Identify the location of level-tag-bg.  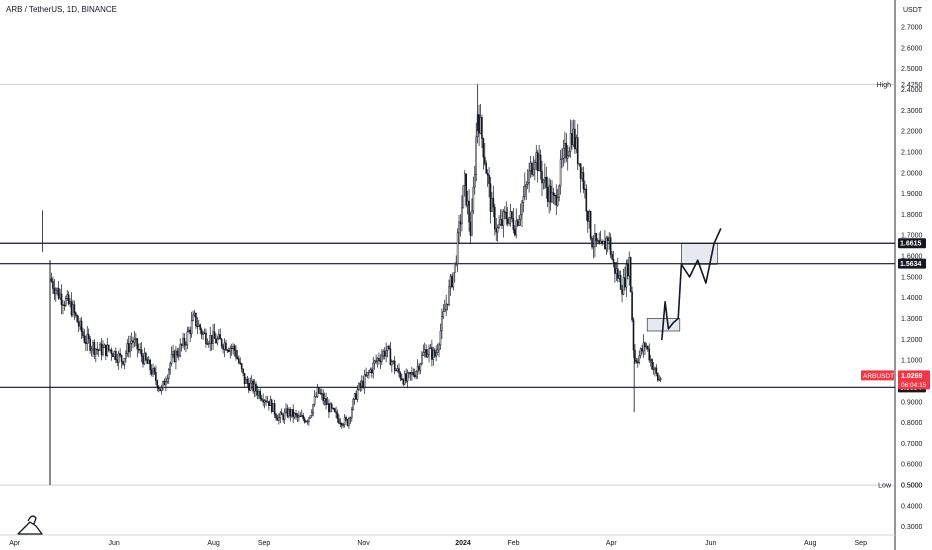
(912, 263).